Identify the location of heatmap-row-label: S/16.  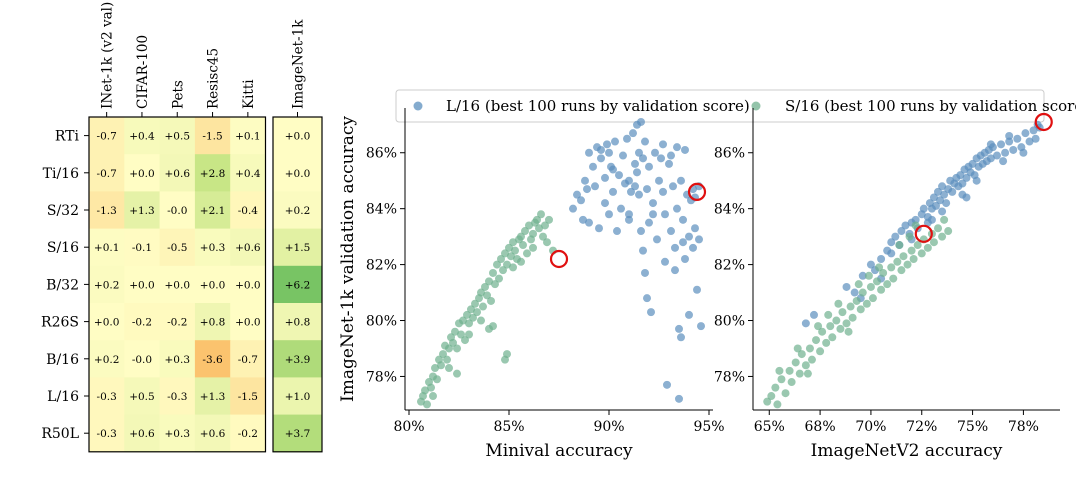
(63, 248).